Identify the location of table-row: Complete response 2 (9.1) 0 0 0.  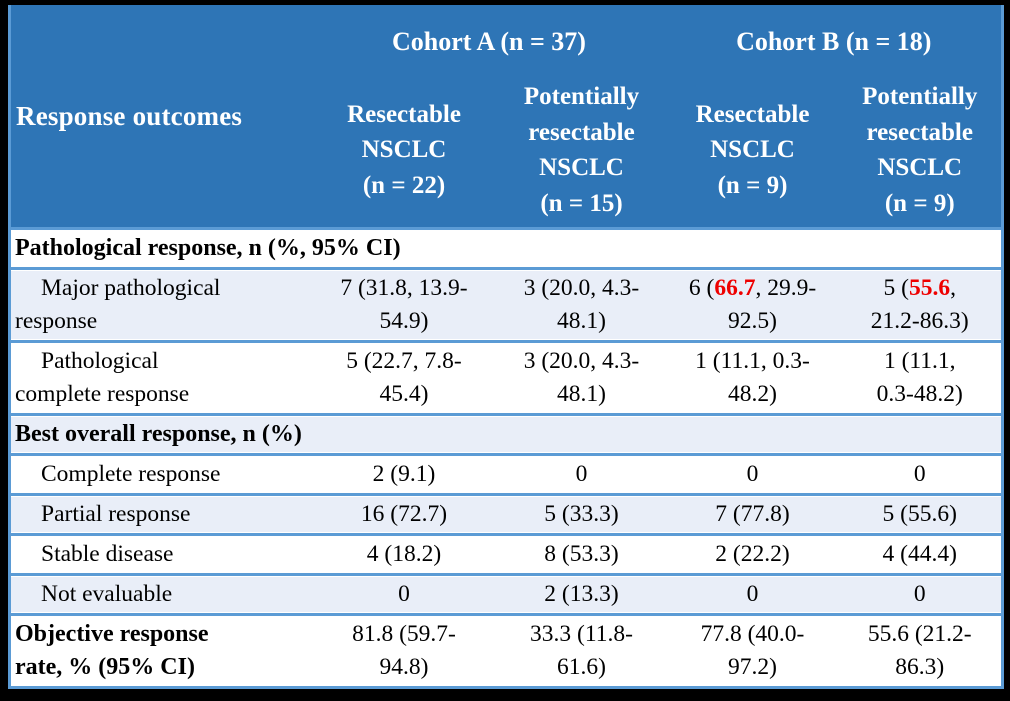
(506, 474).